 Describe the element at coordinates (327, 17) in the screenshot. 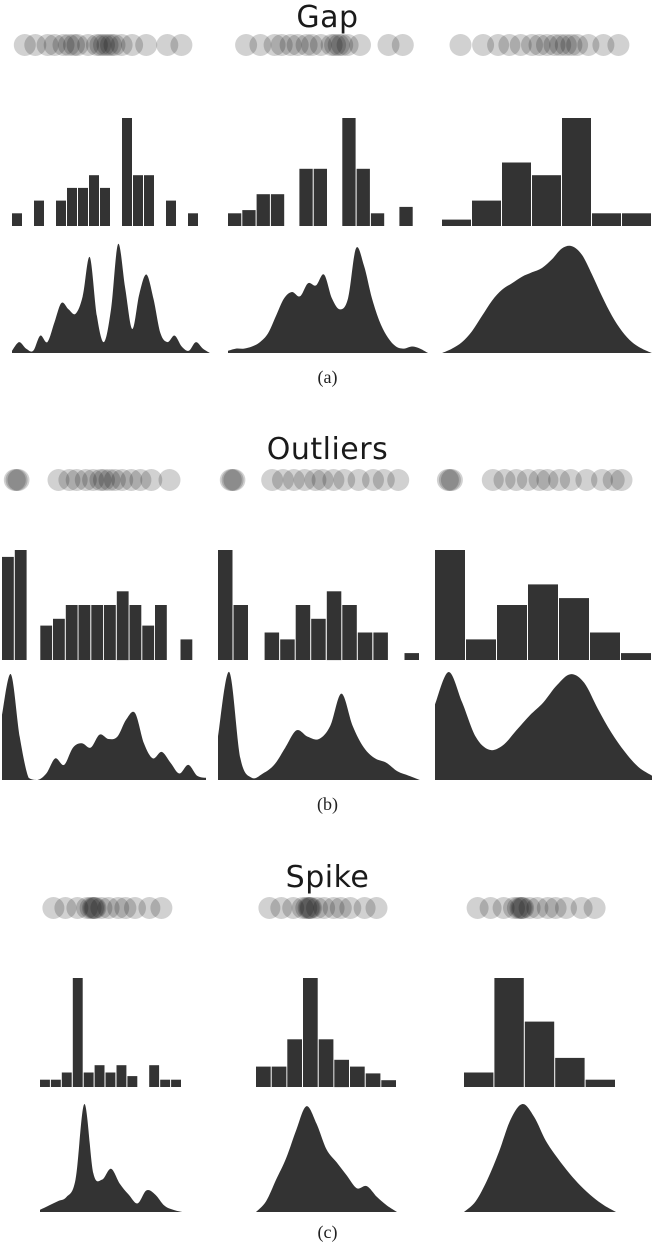

I see `panel-title: Gap` at that location.